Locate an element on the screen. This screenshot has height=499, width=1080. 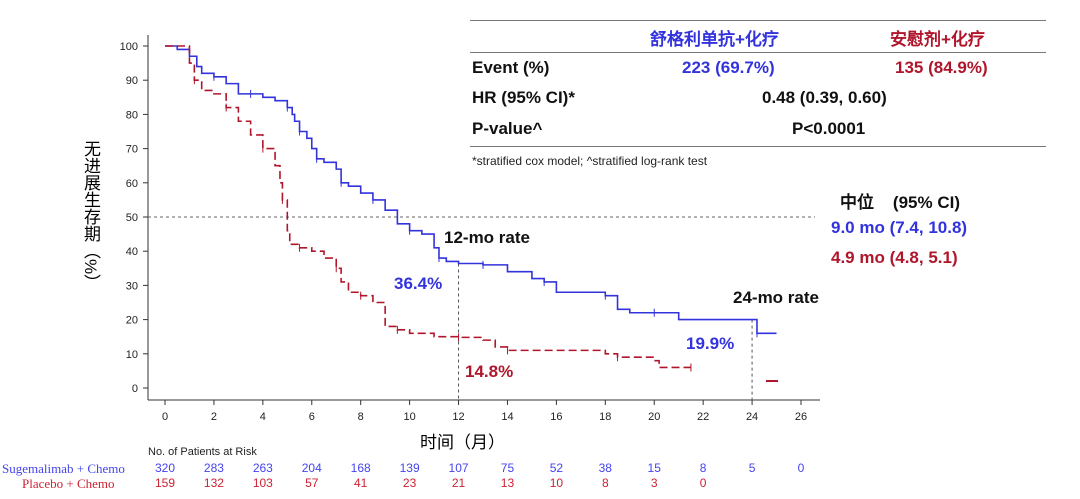
risk-count-sugemalimab: 15 is located at coordinates (654, 468).